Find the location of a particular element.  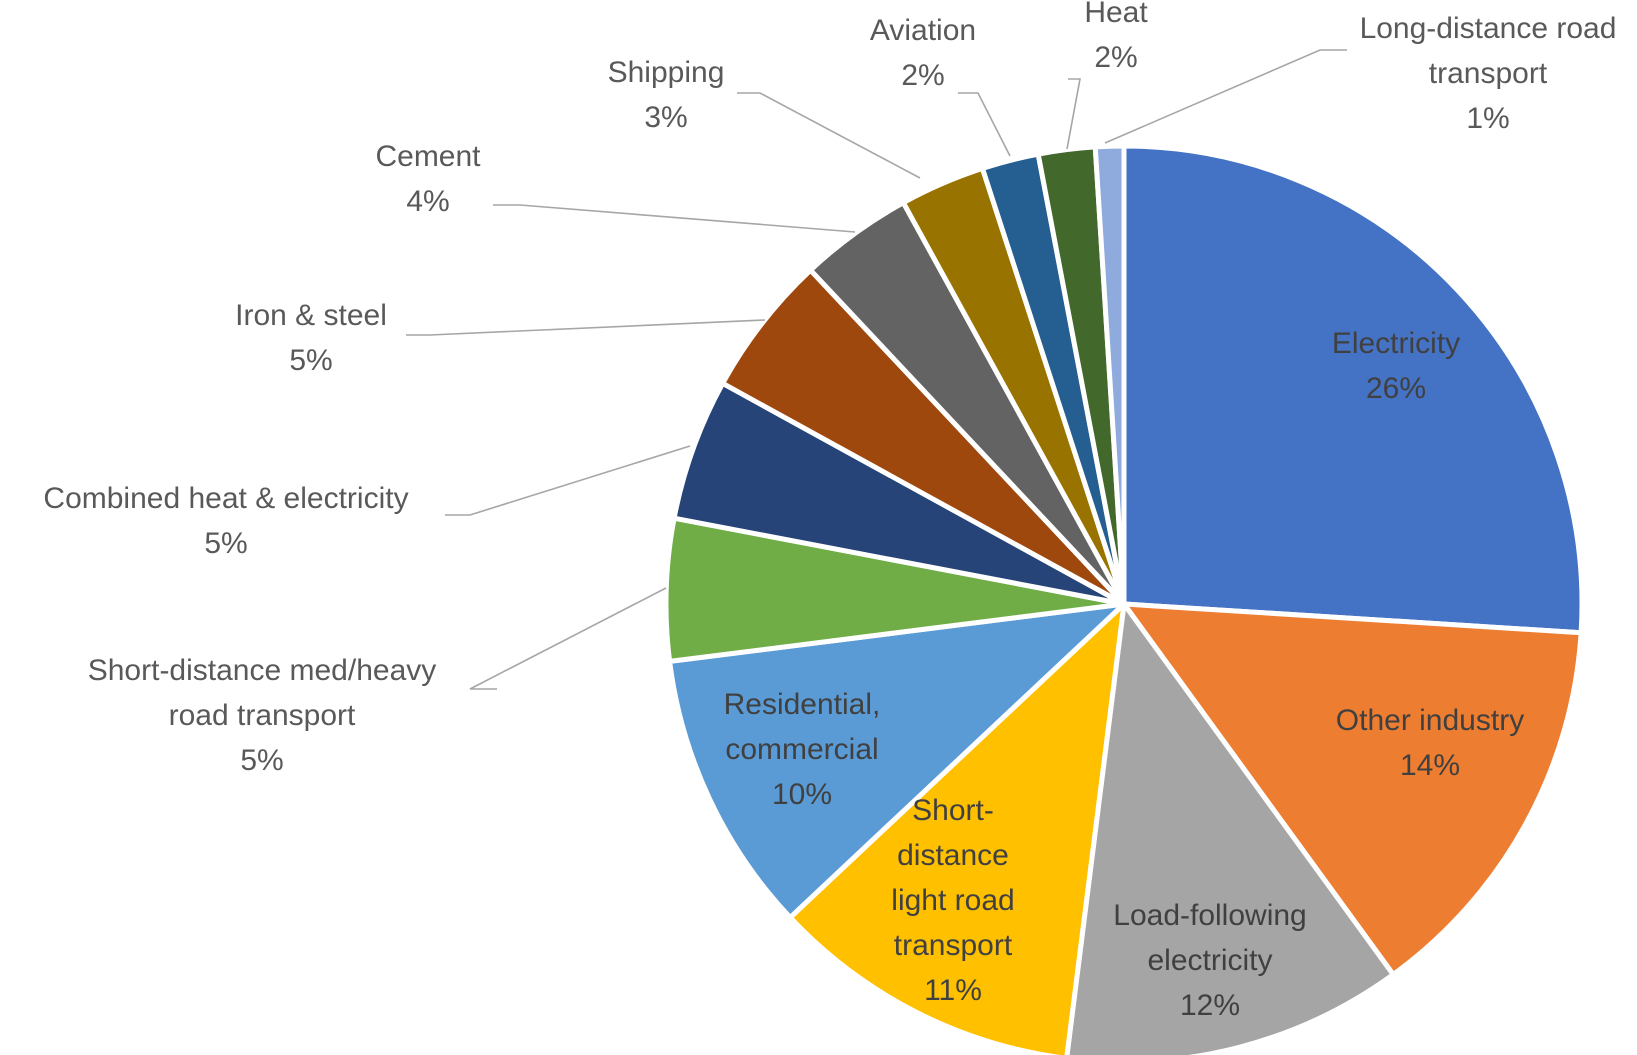

data-label-percent: 3% is located at coordinates (665, 117).